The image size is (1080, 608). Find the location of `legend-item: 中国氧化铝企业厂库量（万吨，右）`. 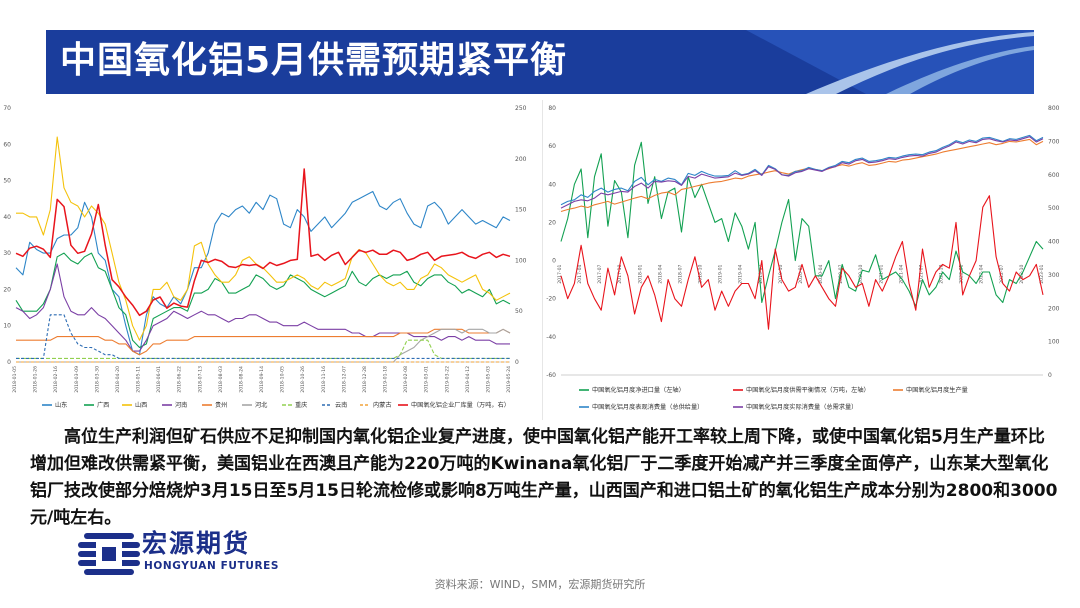

legend-item: 中国氧化铝企业厂库量（万吨，右） is located at coordinates (454, 405).